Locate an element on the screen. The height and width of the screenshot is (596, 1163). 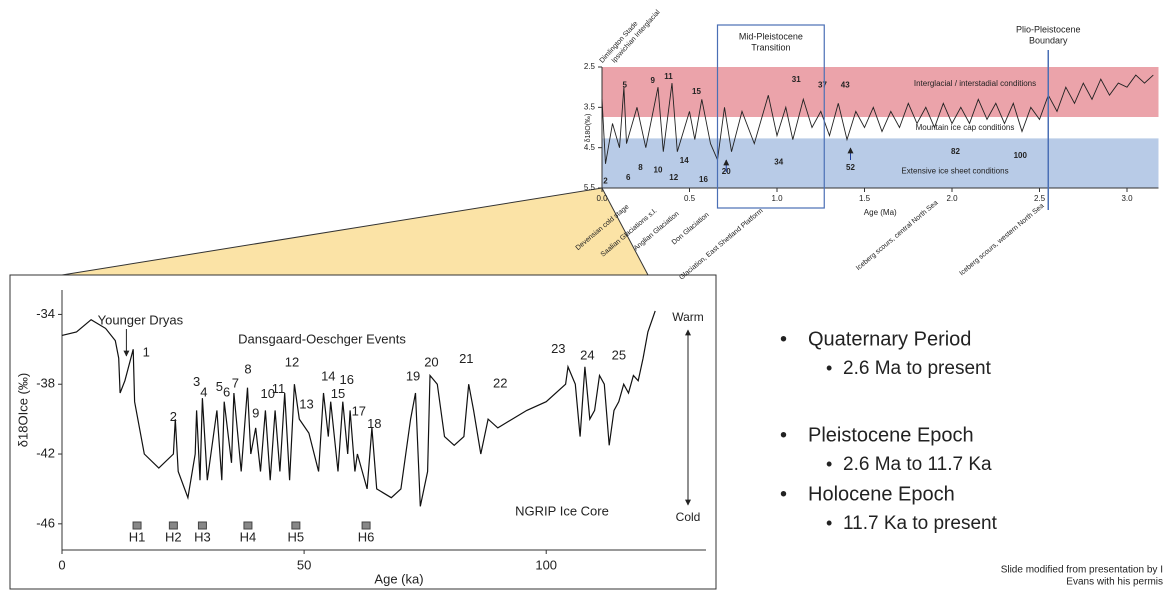
x-tick-label: 0.0 is located at coordinates (602, 198).